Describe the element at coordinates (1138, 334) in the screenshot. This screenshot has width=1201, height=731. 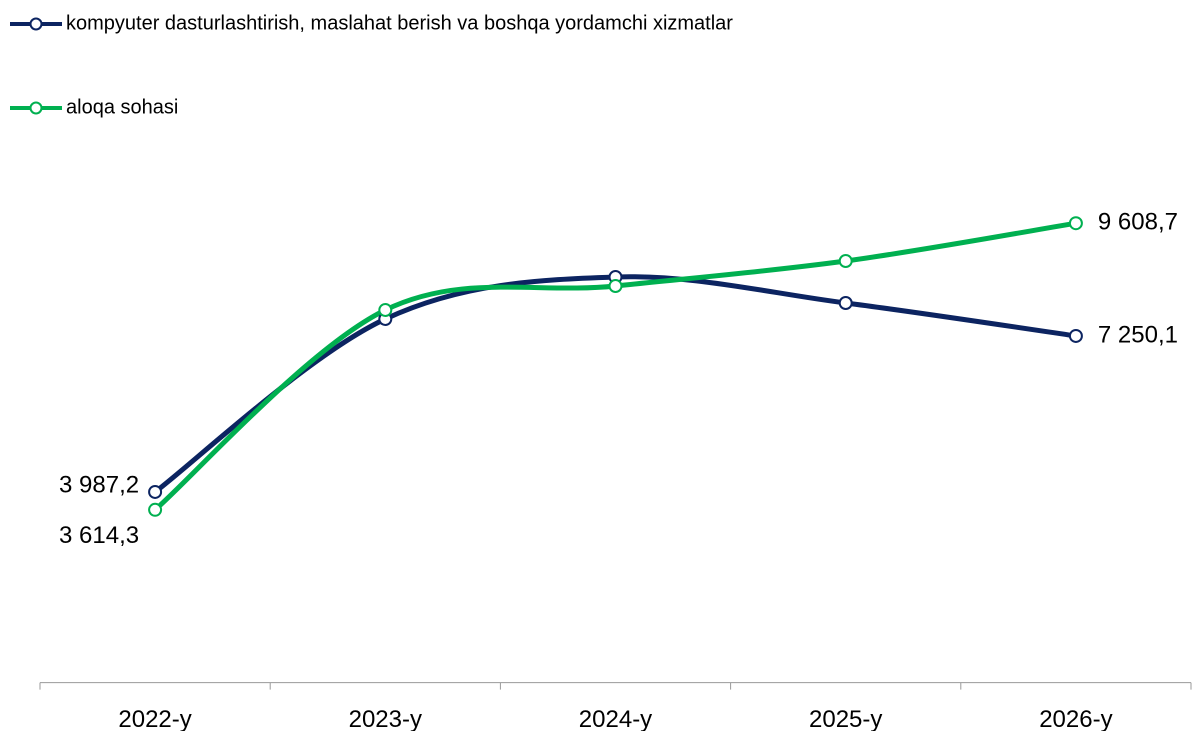
I see `data-label: 7 250,1` at that location.